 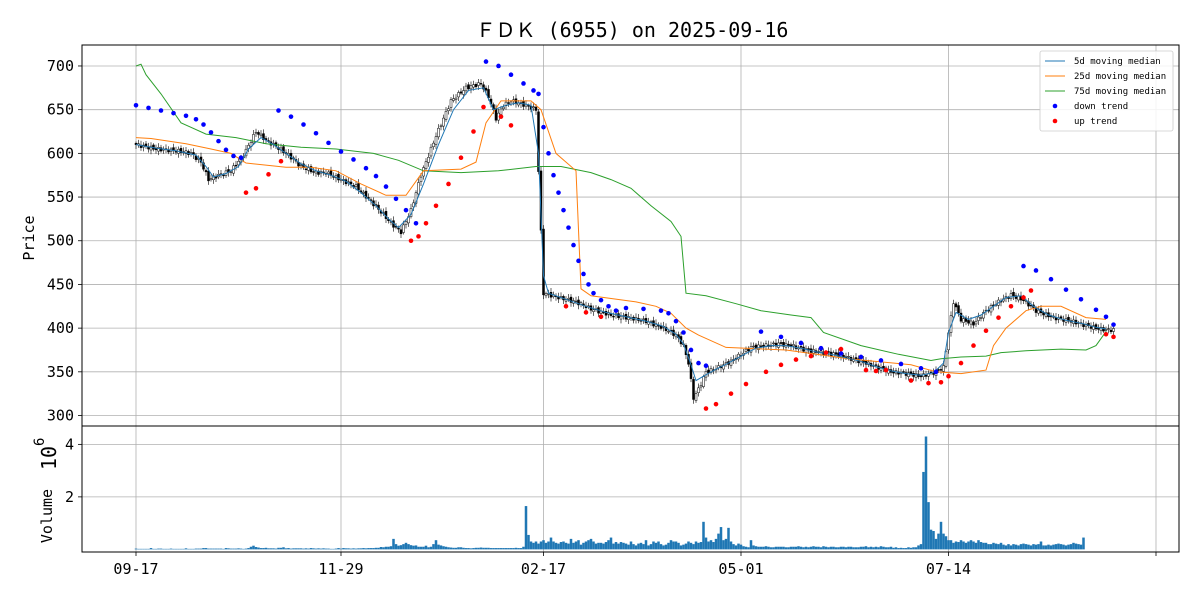 I want to click on legend-dot-swatch, so click(x=1055, y=121).